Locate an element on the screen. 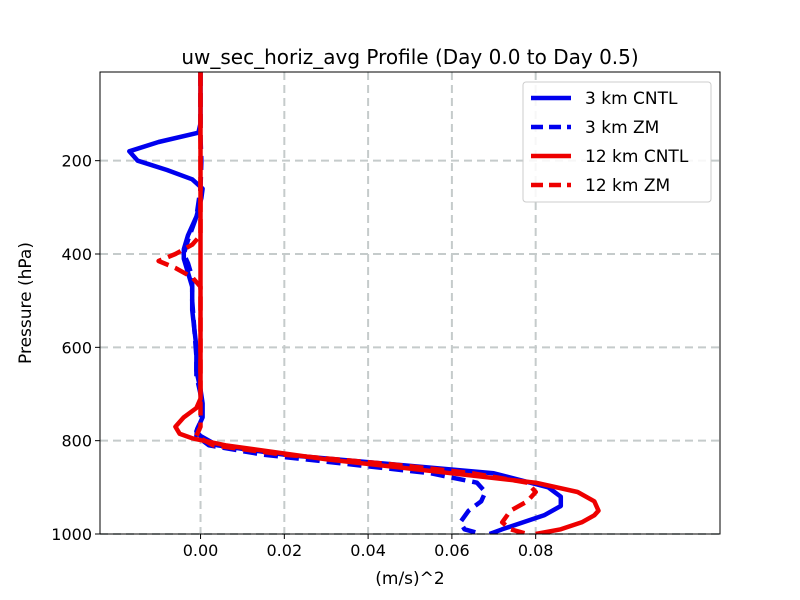  legend: 3 km CNTL 3 km ZM 12 km CNTL 12 km ZM is located at coordinates (617, 142).